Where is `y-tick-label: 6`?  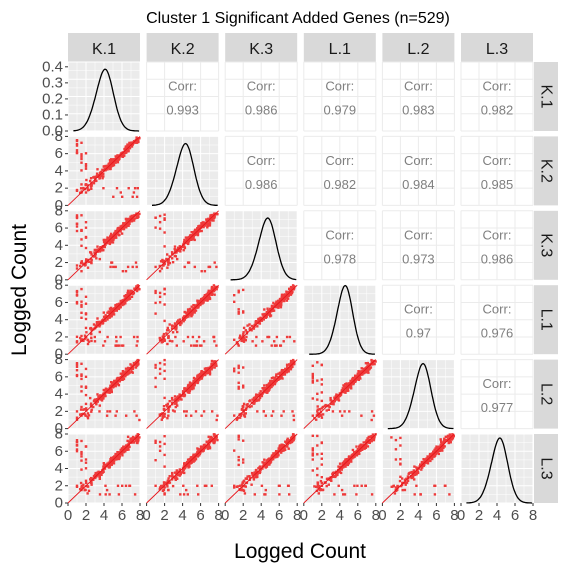 y-tick-label: 6 is located at coordinates (59, 302).